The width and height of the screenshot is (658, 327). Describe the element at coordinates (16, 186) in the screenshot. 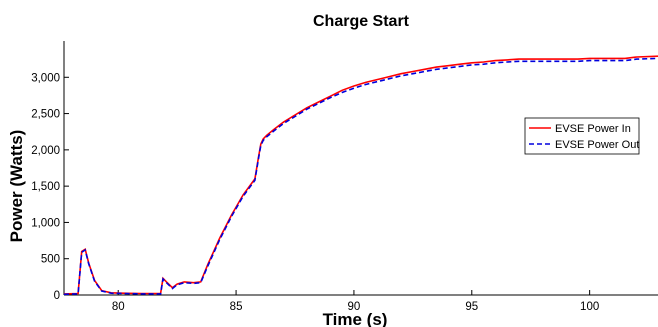

I see `y-axis-label: Power (Watts)` at that location.